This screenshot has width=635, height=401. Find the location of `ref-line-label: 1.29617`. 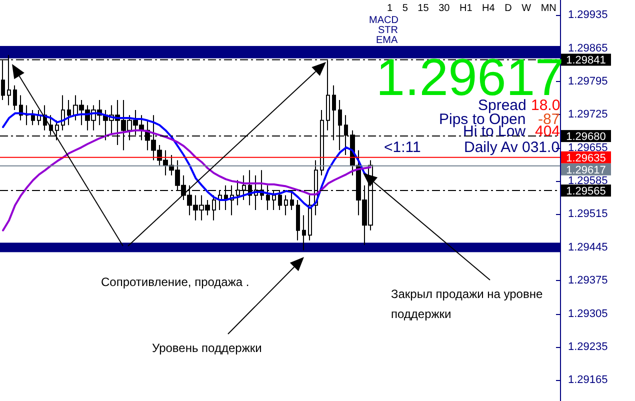

ref-line-label: 1.29617 is located at coordinates (586, 170).